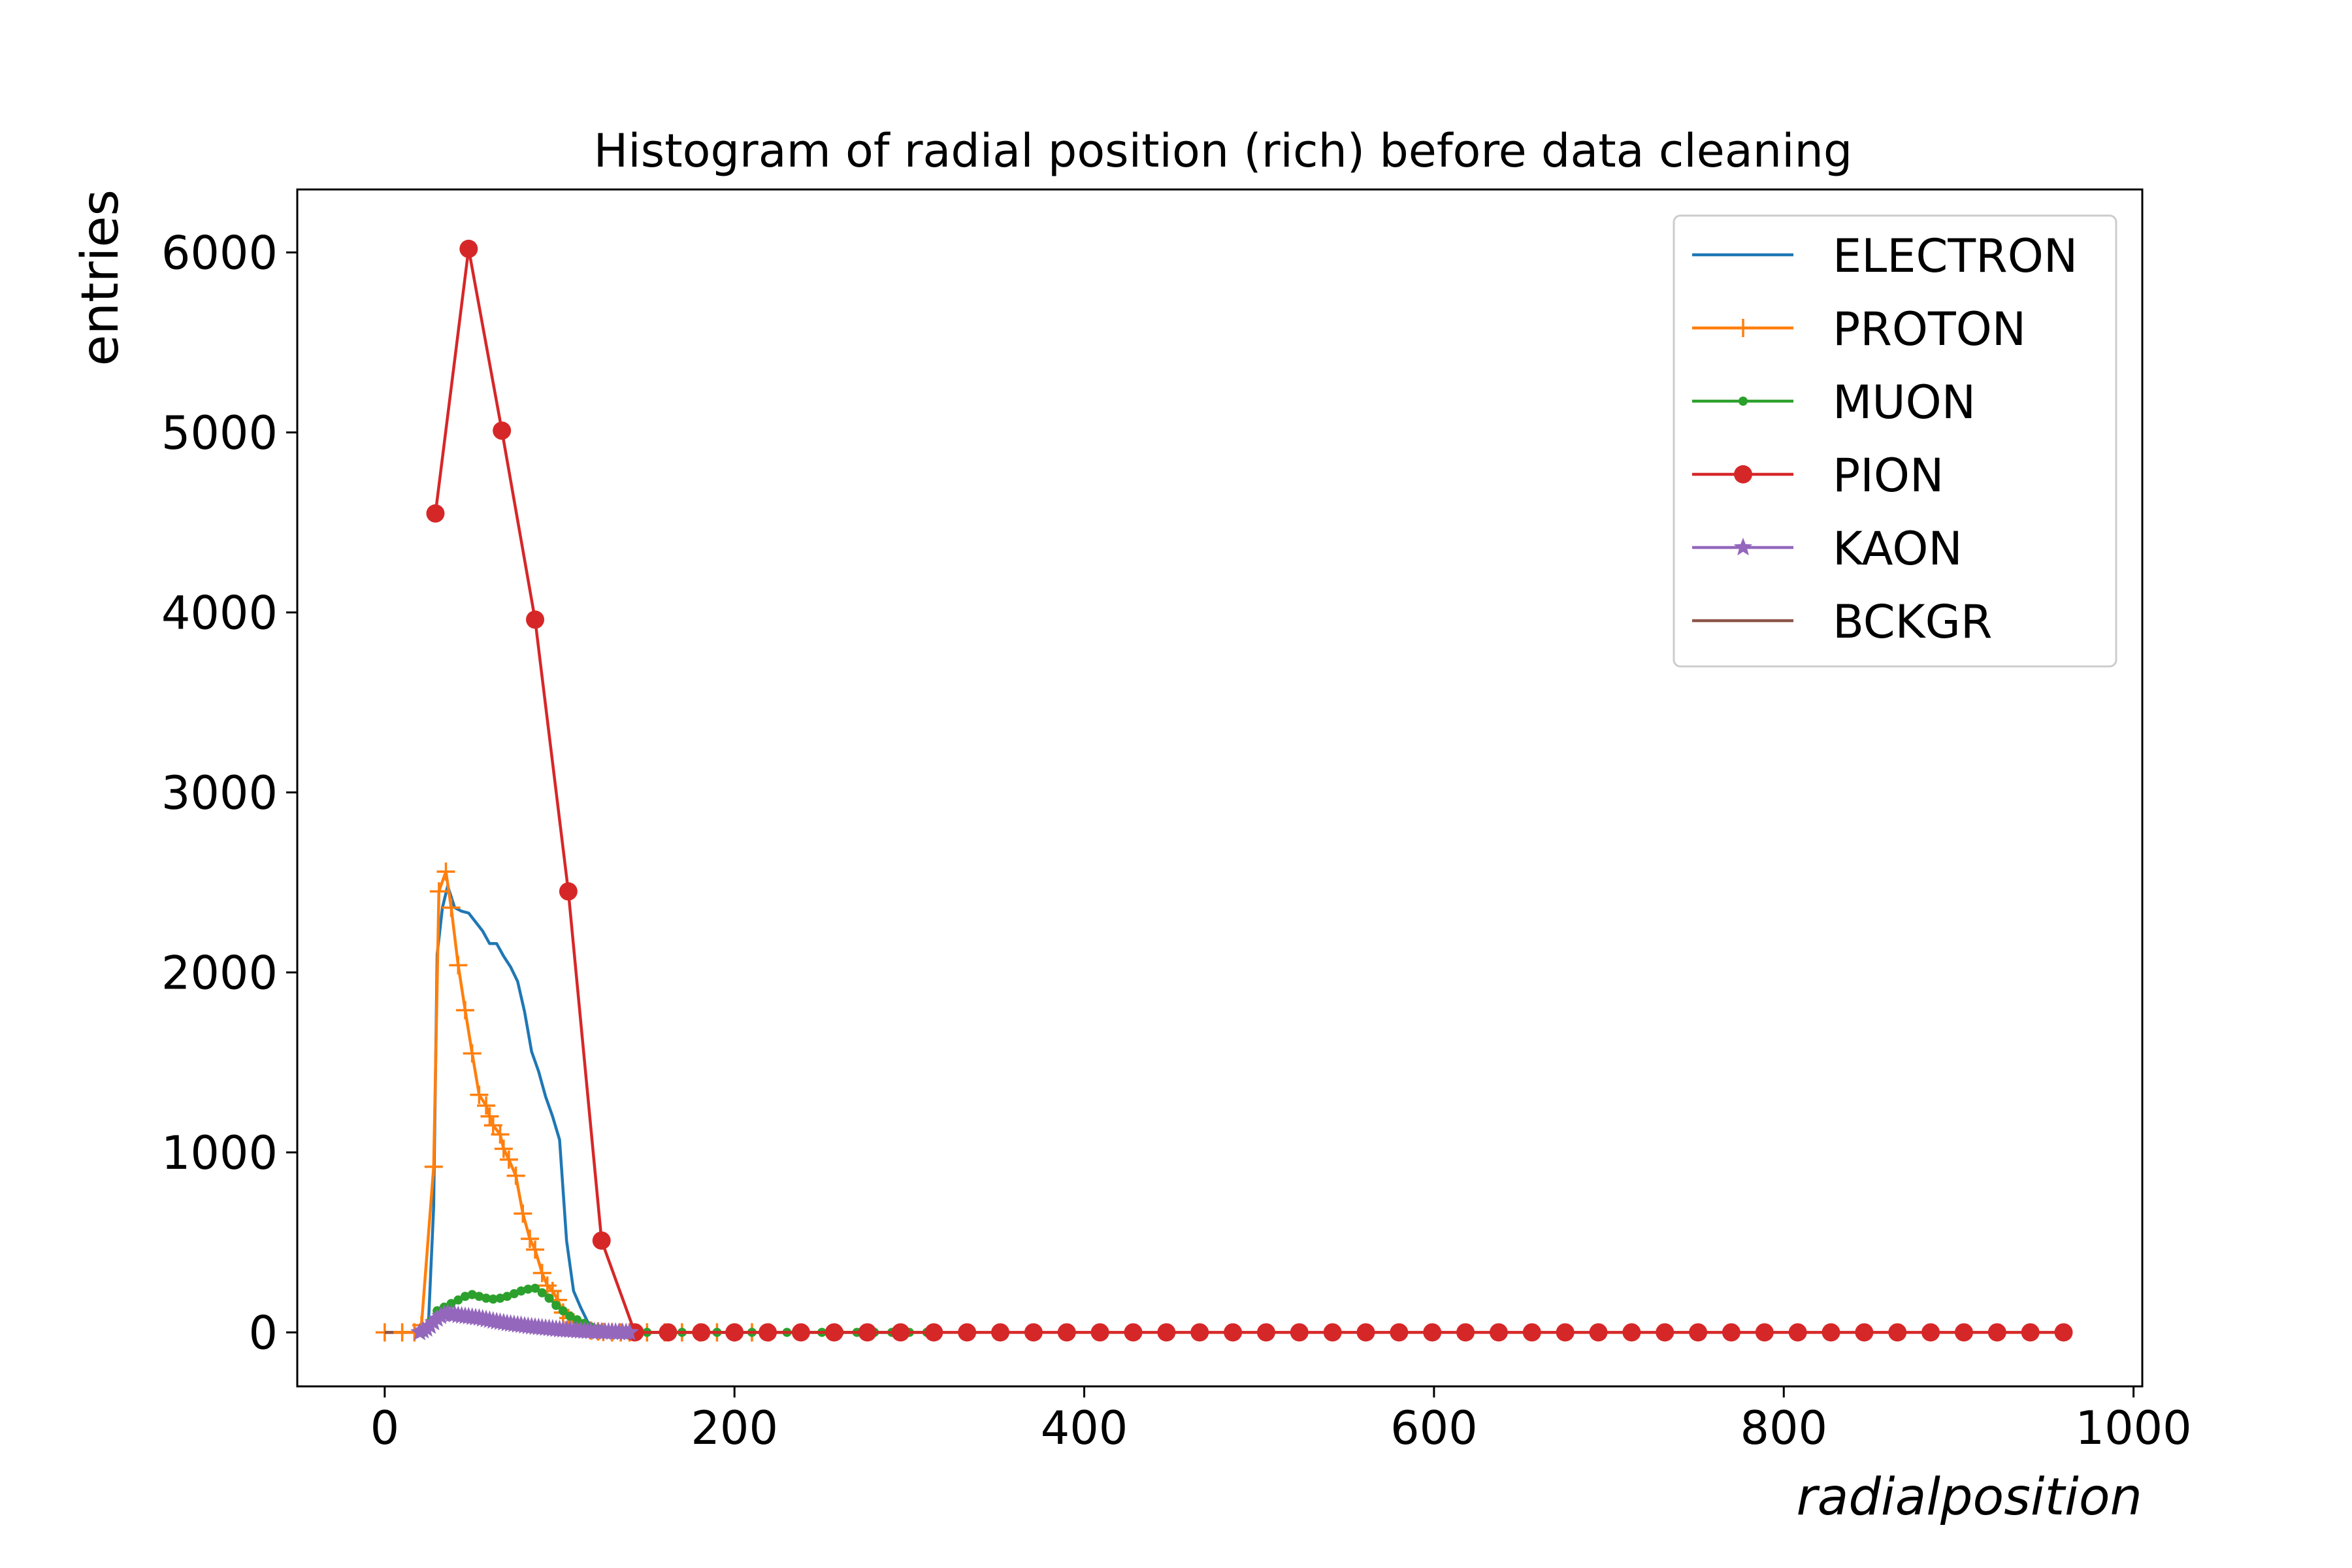 This screenshot has width=2352, height=1568. What do you see at coordinates (1904, 402) in the screenshot?
I see `legend-label-muon: MUON` at bounding box center [1904, 402].